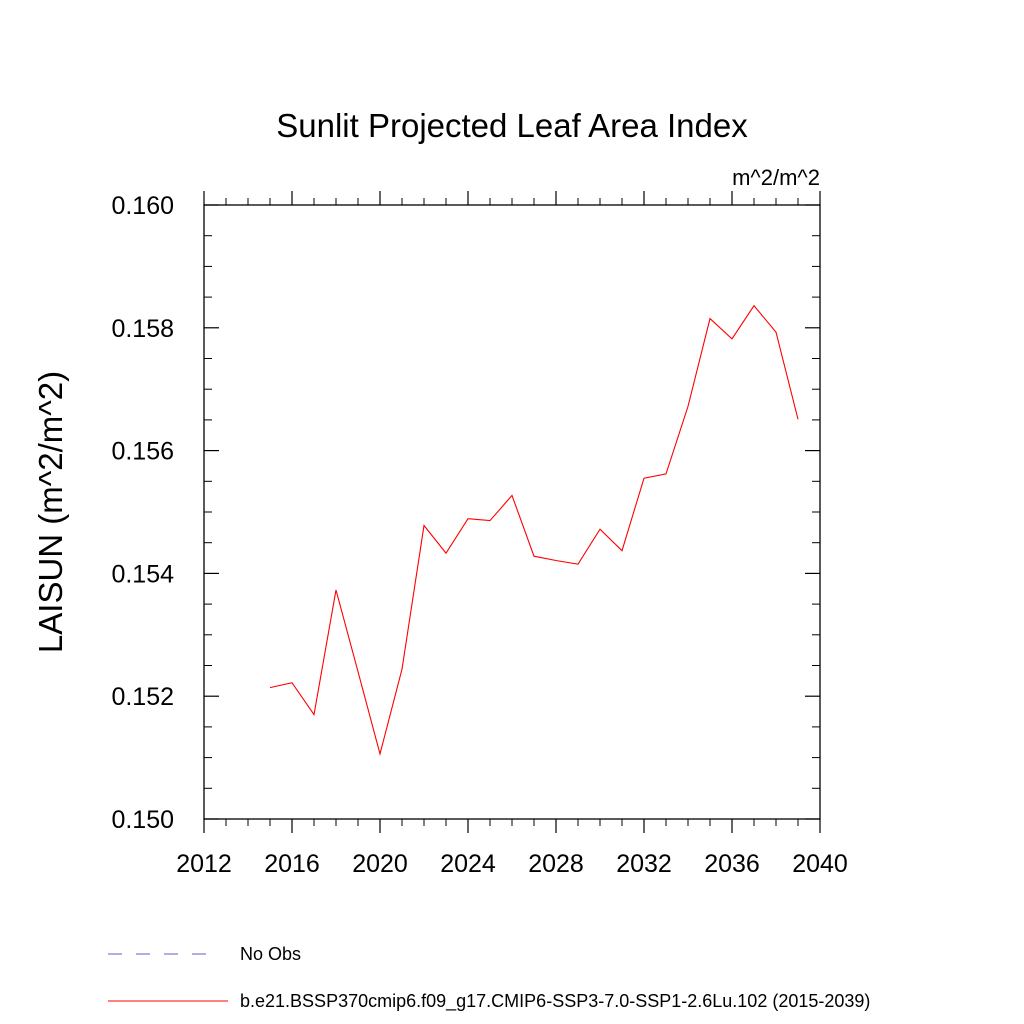 This screenshot has width=1024, height=1024. What do you see at coordinates (142, 452) in the screenshot?
I see `y-tick-label: 0.156` at bounding box center [142, 452].